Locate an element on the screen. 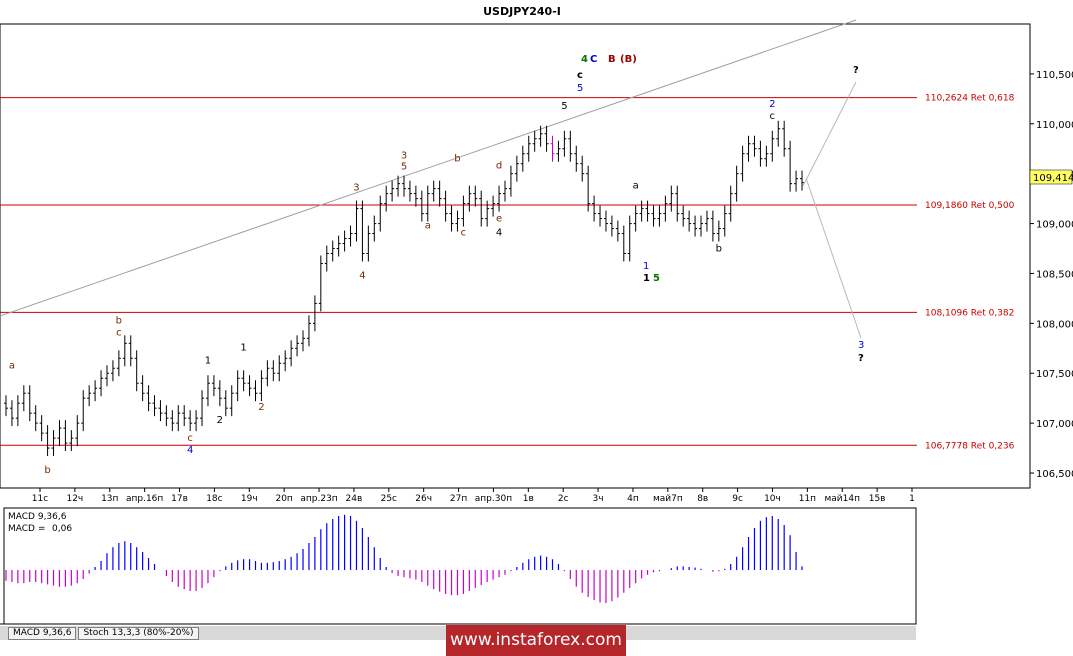 This screenshot has height=656, width=1073. macd-label-name: MACD 9,36,6 is located at coordinates (37, 517).